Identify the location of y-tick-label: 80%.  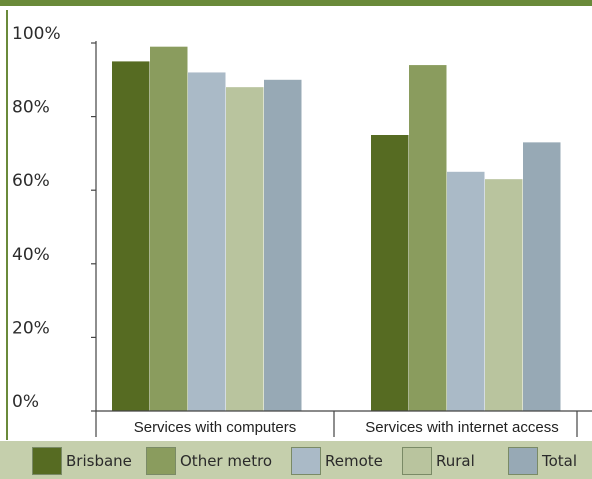
(31, 108).